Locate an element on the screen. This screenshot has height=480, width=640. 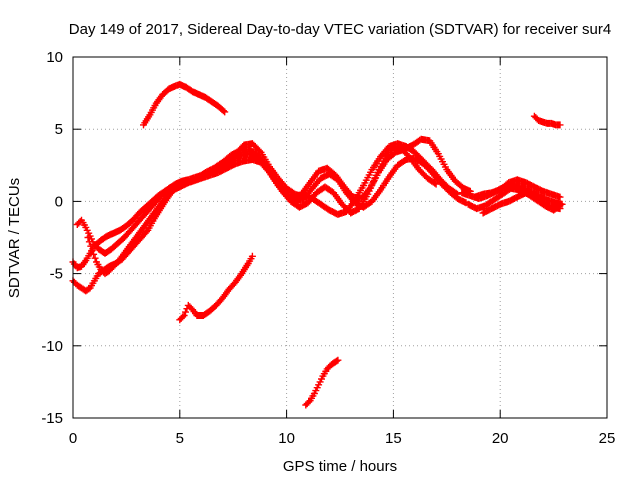
y-tick-label: -5 is located at coordinates (56, 274).